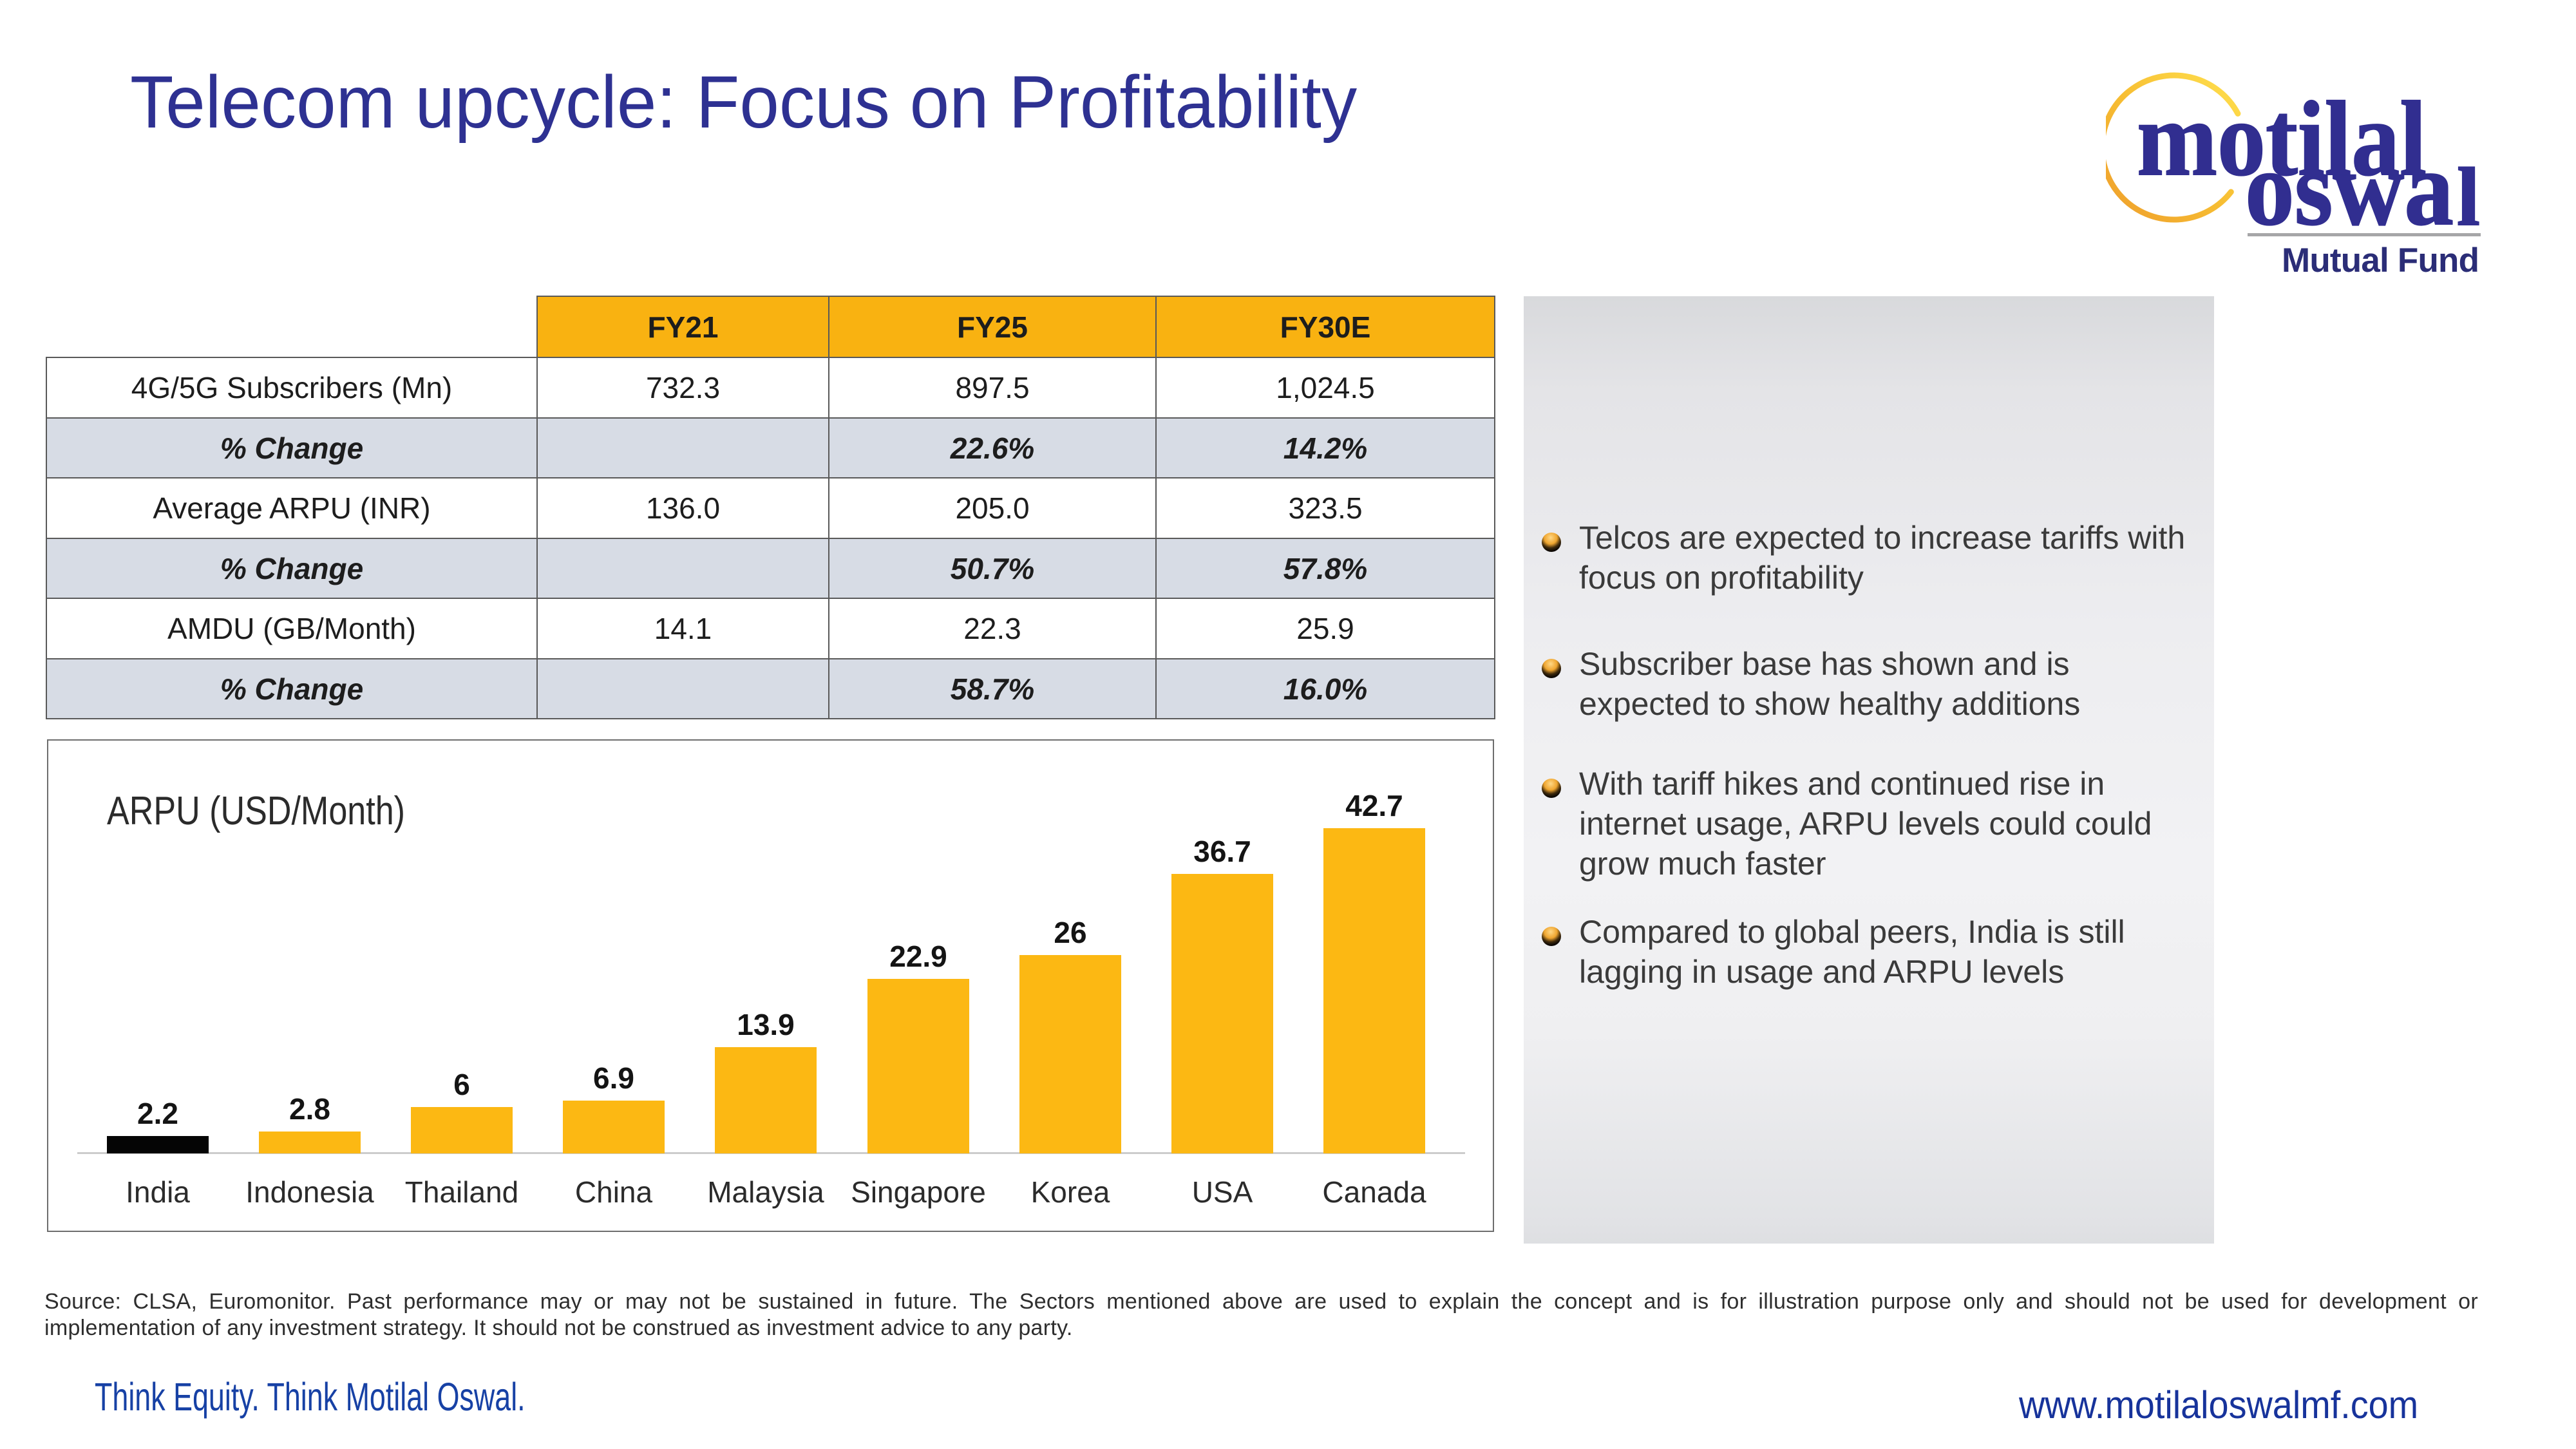  Describe the element at coordinates (2380, 261) in the screenshot. I see `svg-text: Mutual Fund` at that location.